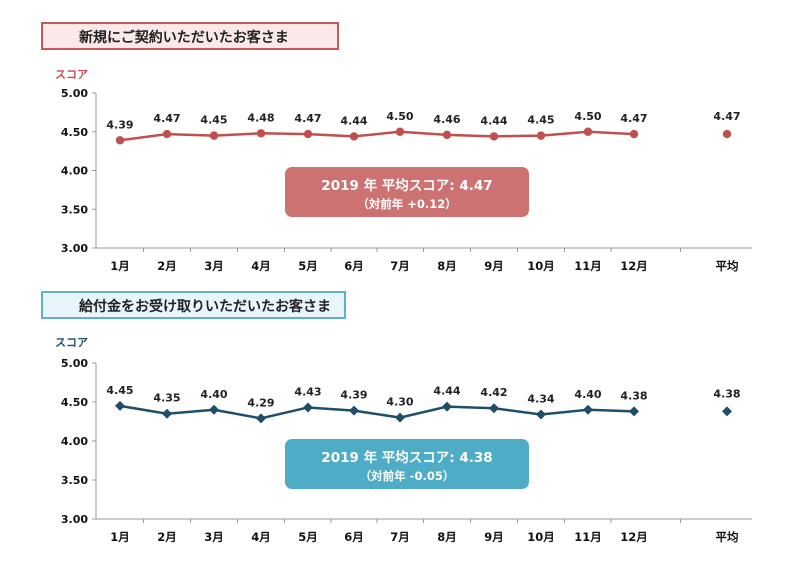 This screenshot has width=800, height=575. I want to click on data-label: 4.42, so click(493, 392).